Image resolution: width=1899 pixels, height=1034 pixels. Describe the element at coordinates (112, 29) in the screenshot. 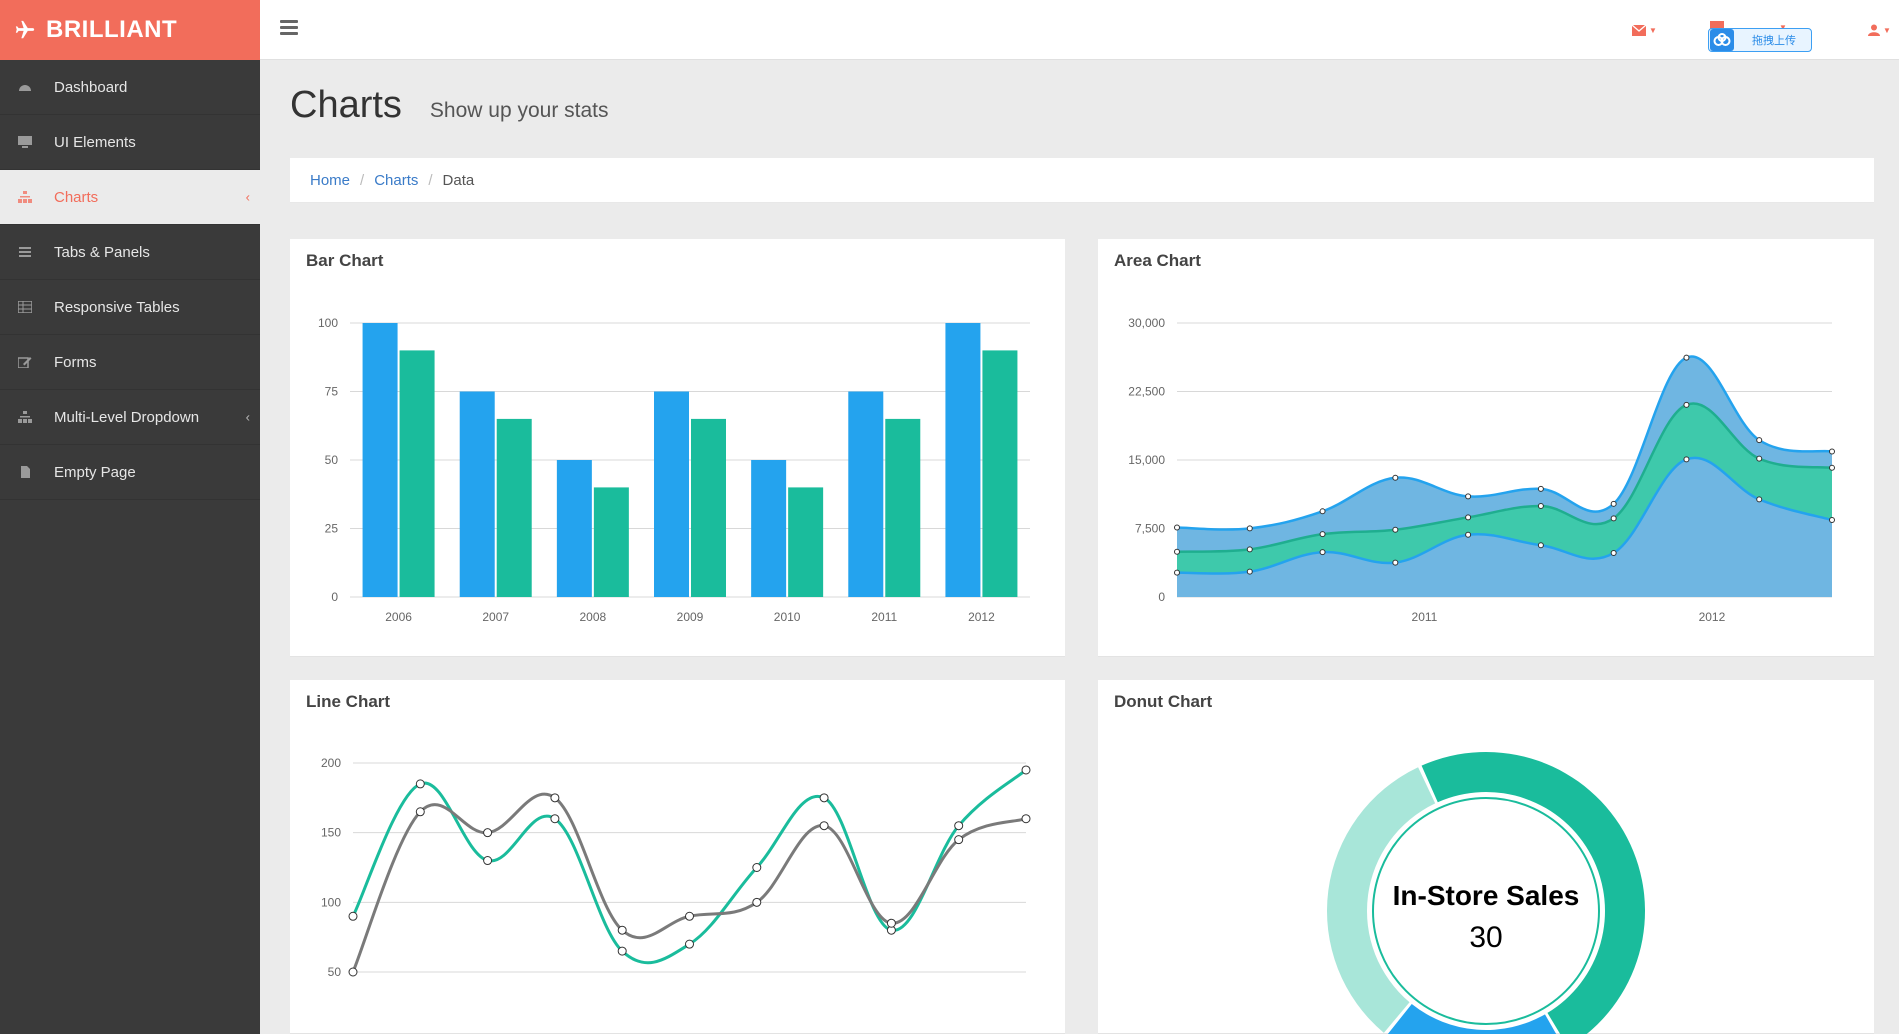

I see `brand-name: BRILLIANT` at that location.